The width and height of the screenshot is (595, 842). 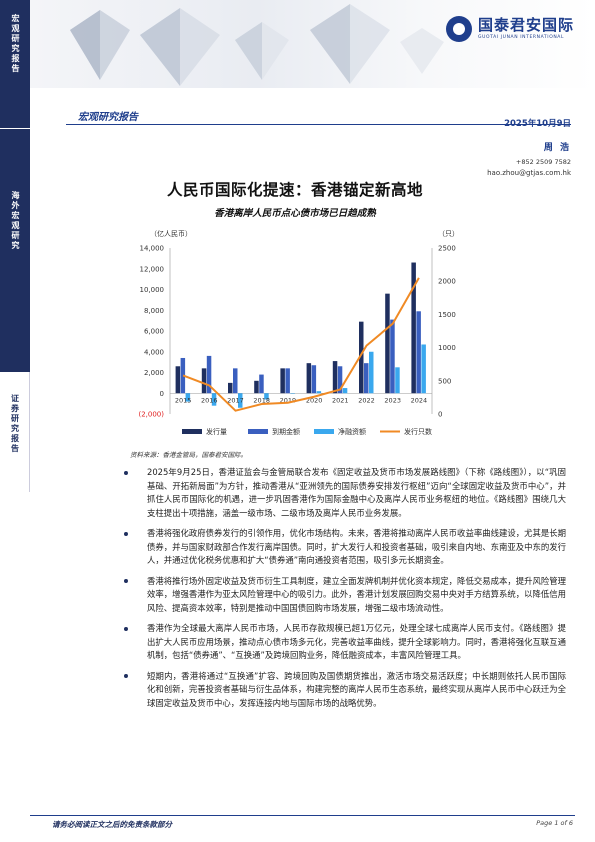 I want to click on y-tick-label-left: 12,000, so click(x=152, y=269).